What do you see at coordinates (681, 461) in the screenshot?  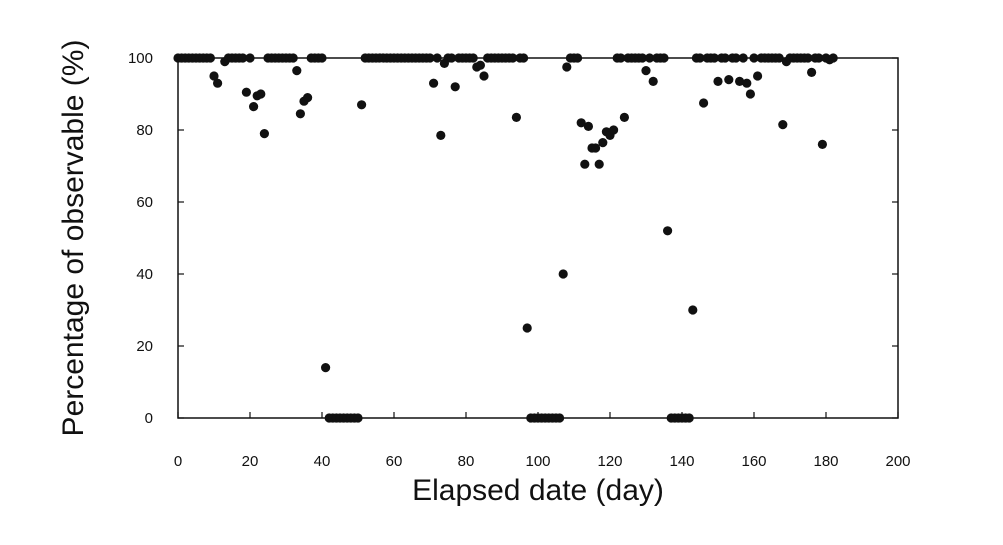 I see `x-tick-label: 140` at bounding box center [681, 461].